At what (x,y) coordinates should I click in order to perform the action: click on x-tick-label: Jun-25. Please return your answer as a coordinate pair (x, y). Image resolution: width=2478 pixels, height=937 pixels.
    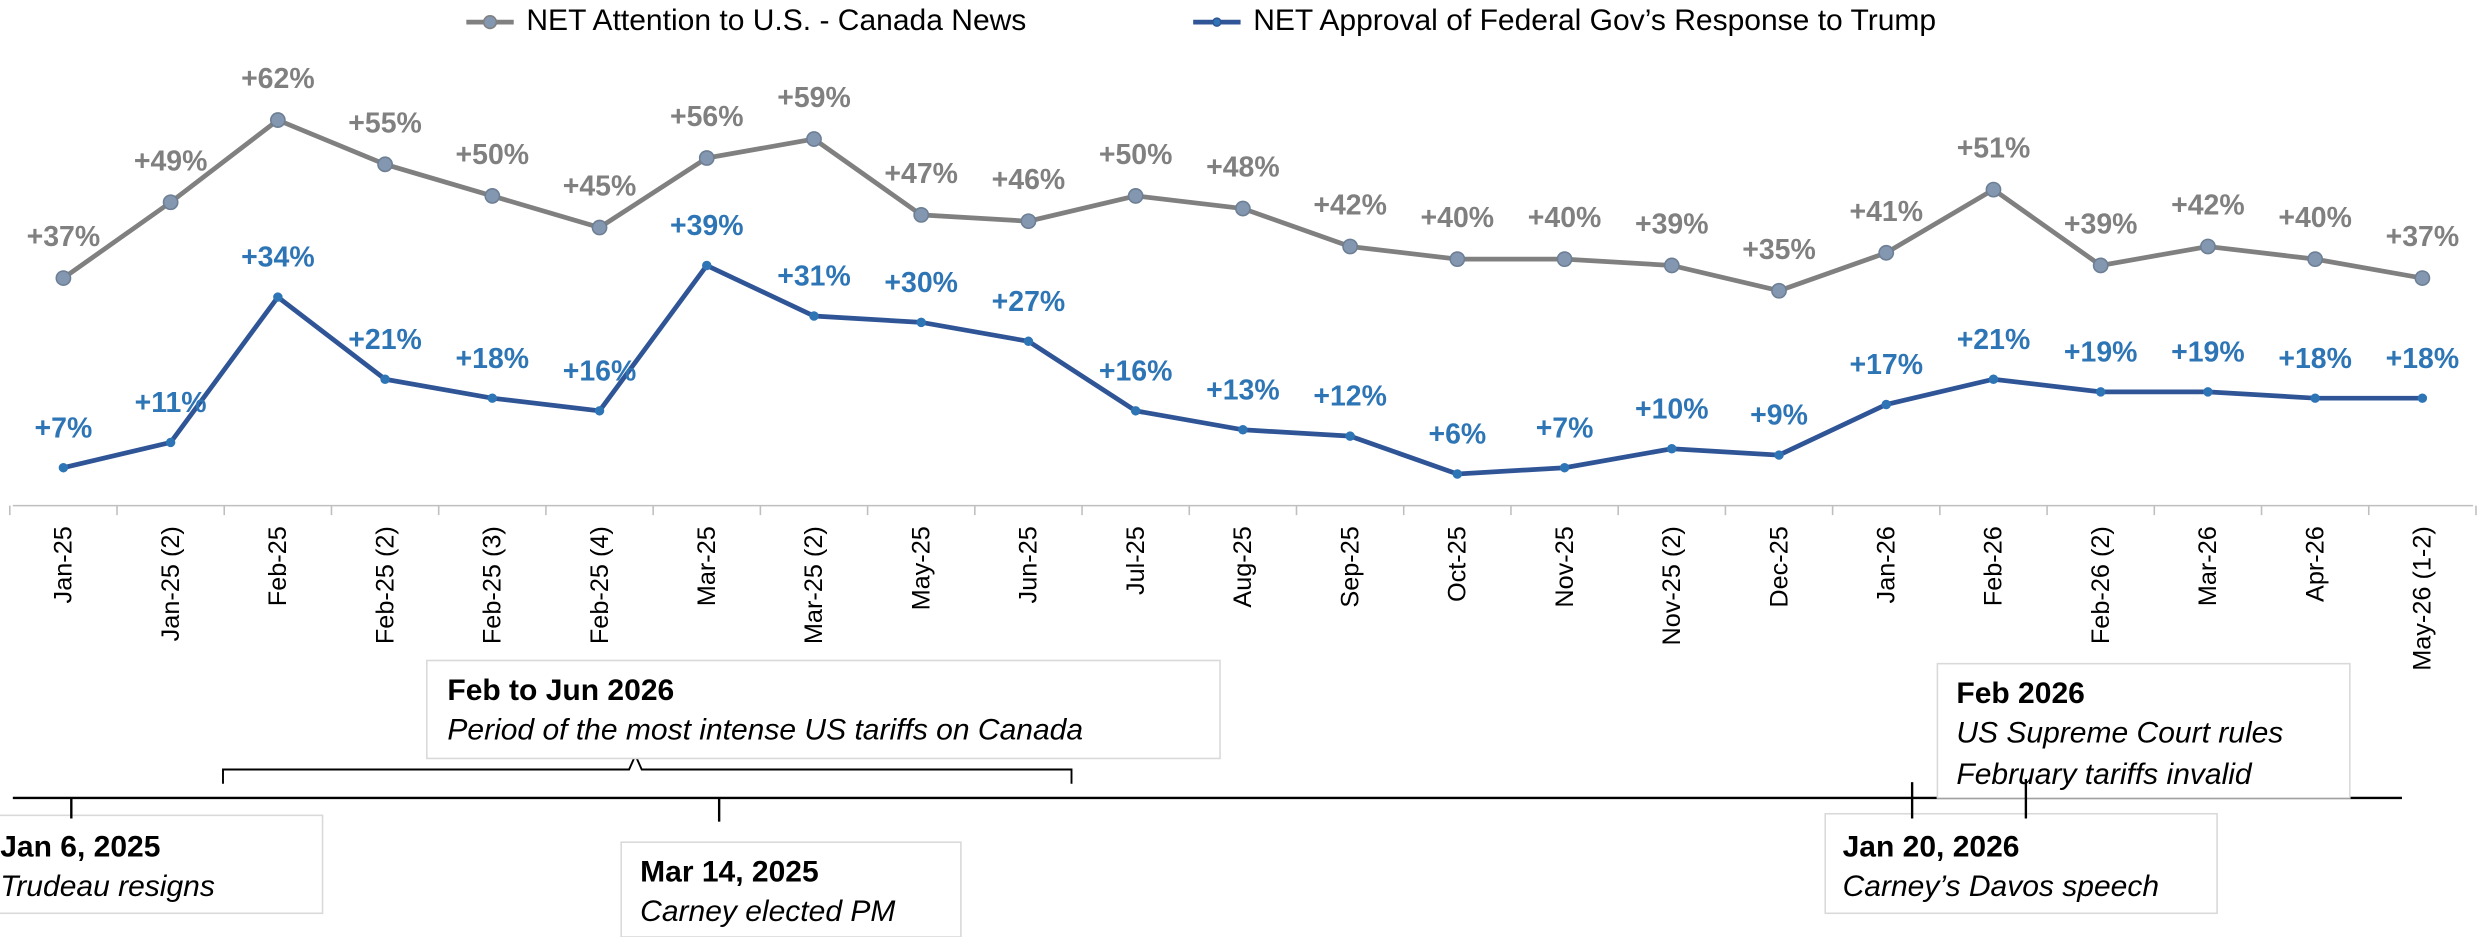
    Looking at the image, I should click on (1029, 564).